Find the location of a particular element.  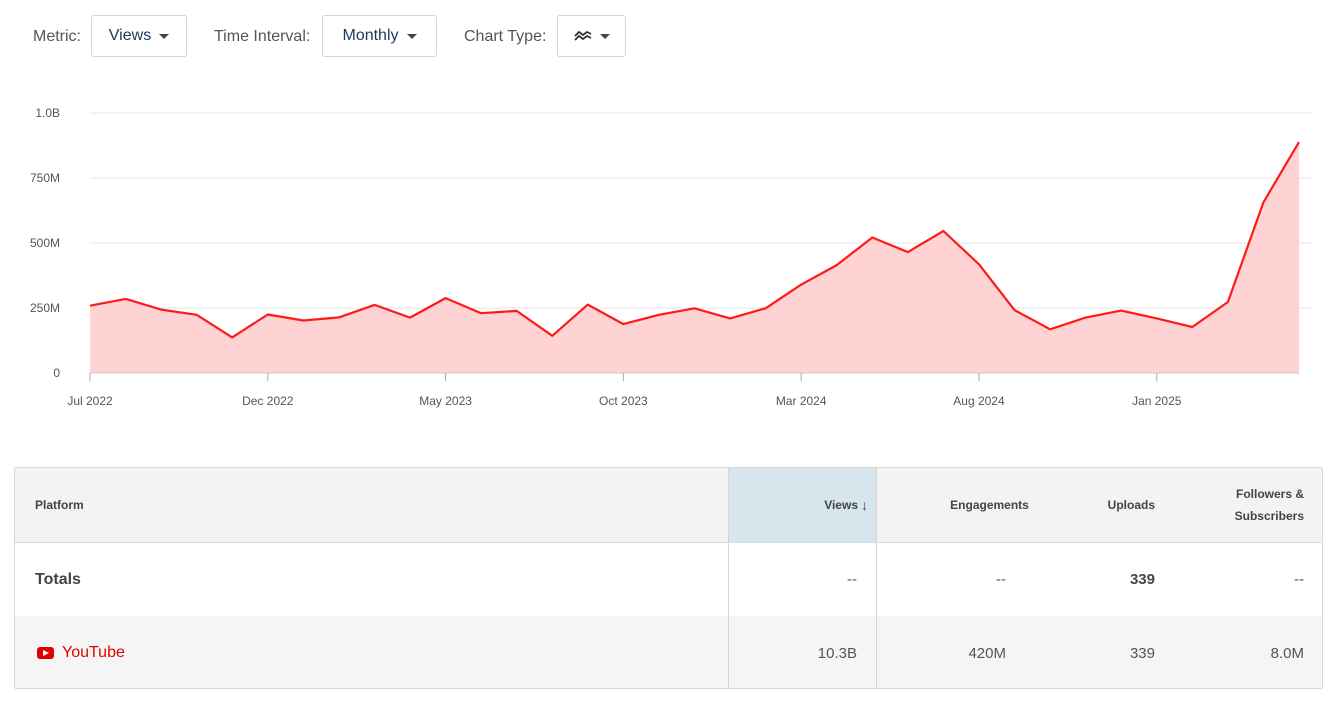

y-axis-ticks: 0 250M 500M 750M 1.0B is located at coordinates (45, 243).